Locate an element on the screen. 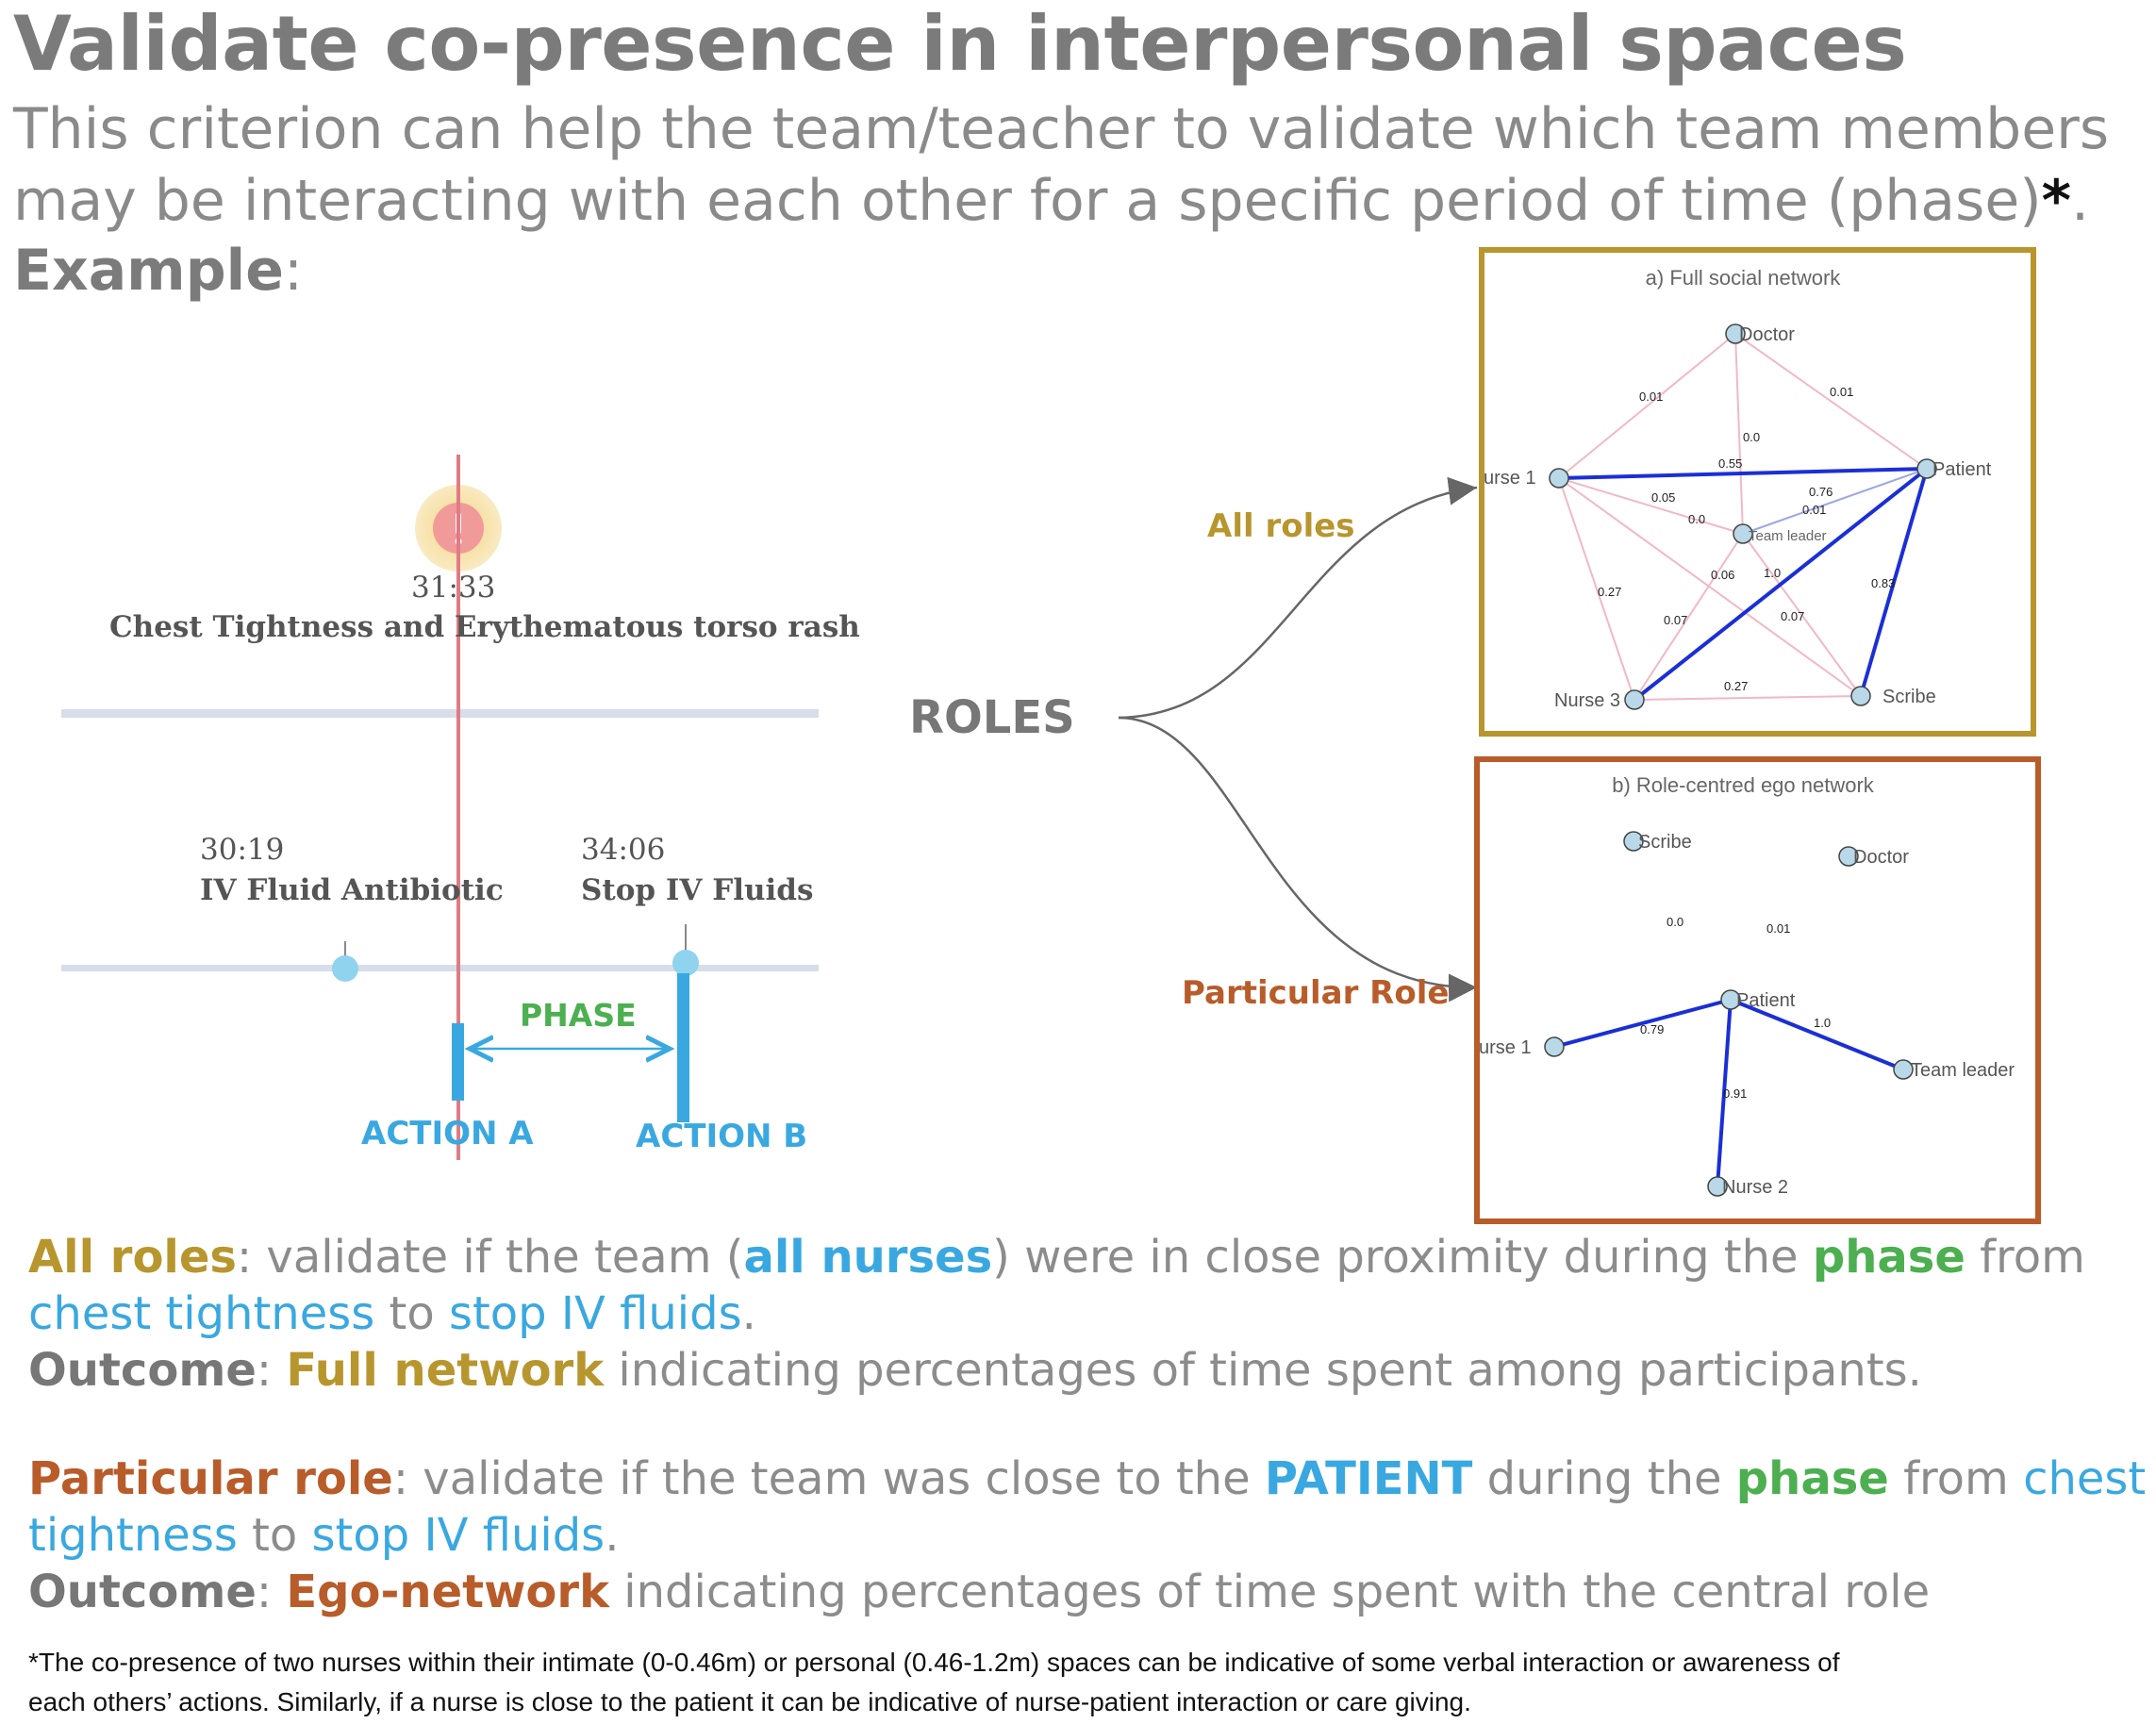 The image size is (2156, 1724). timeline-figure is located at coordinates (440, 807).